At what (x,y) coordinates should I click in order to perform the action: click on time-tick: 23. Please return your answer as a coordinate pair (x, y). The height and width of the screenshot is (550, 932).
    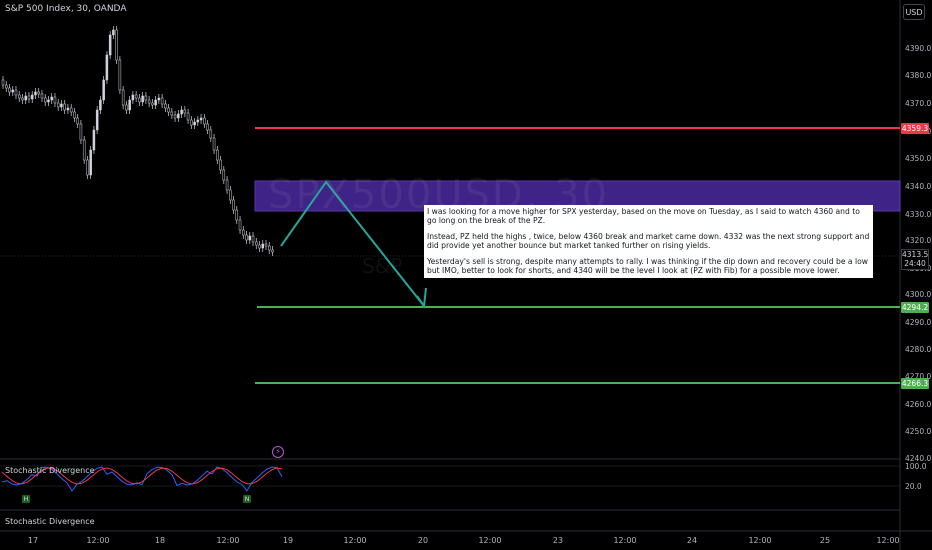
    Looking at the image, I should click on (558, 540).